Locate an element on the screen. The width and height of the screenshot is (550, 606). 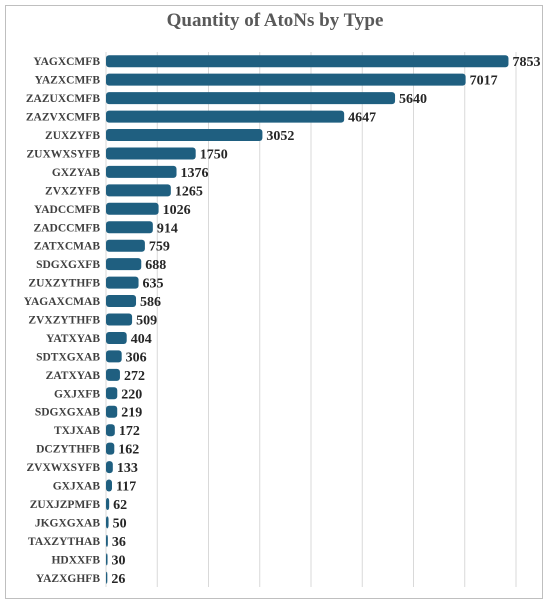
value-label: 36 is located at coordinates (119, 542).